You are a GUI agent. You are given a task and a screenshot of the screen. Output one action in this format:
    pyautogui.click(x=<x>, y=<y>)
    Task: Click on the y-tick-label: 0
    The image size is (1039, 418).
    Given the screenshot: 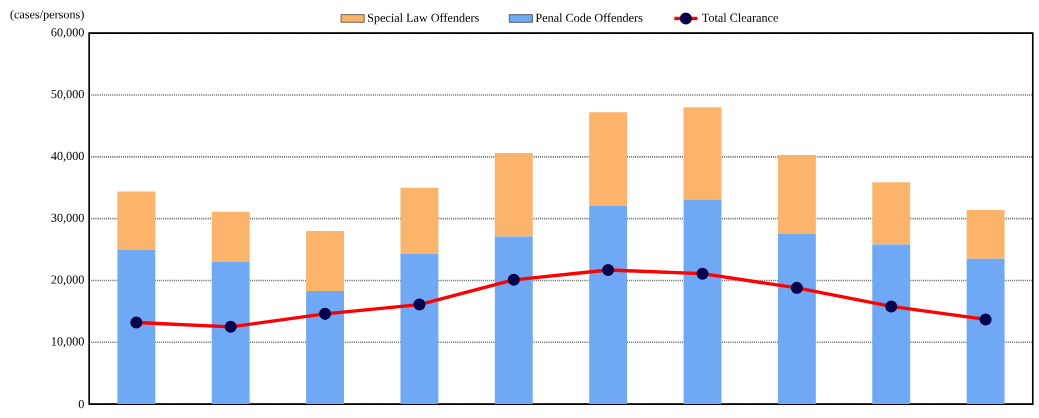 What is the action you would take?
    pyautogui.click(x=81, y=404)
    